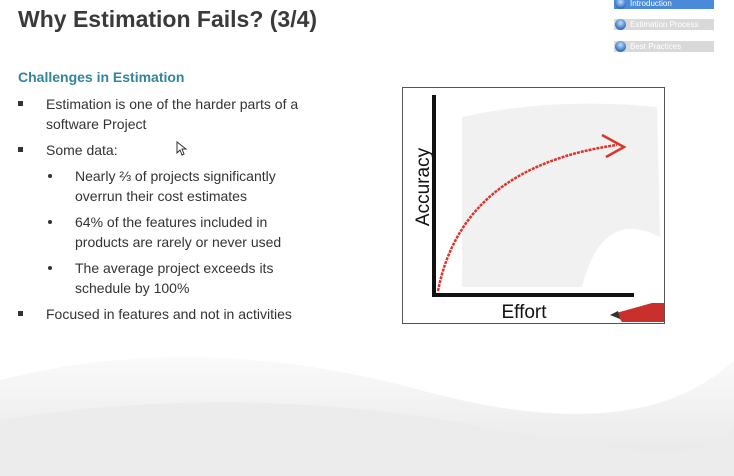  I want to click on figure-shade, so click(561, 195).